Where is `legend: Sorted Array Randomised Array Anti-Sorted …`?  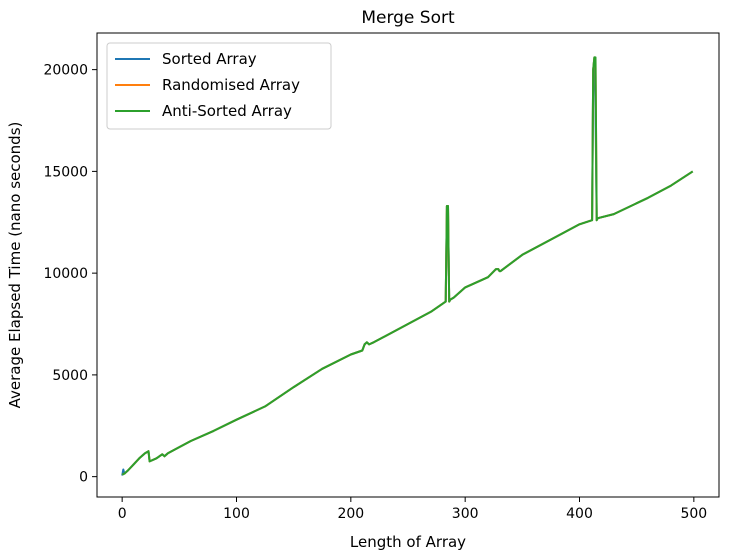
legend: Sorted Array Randomised Array Anti-Sorted … is located at coordinates (219, 86).